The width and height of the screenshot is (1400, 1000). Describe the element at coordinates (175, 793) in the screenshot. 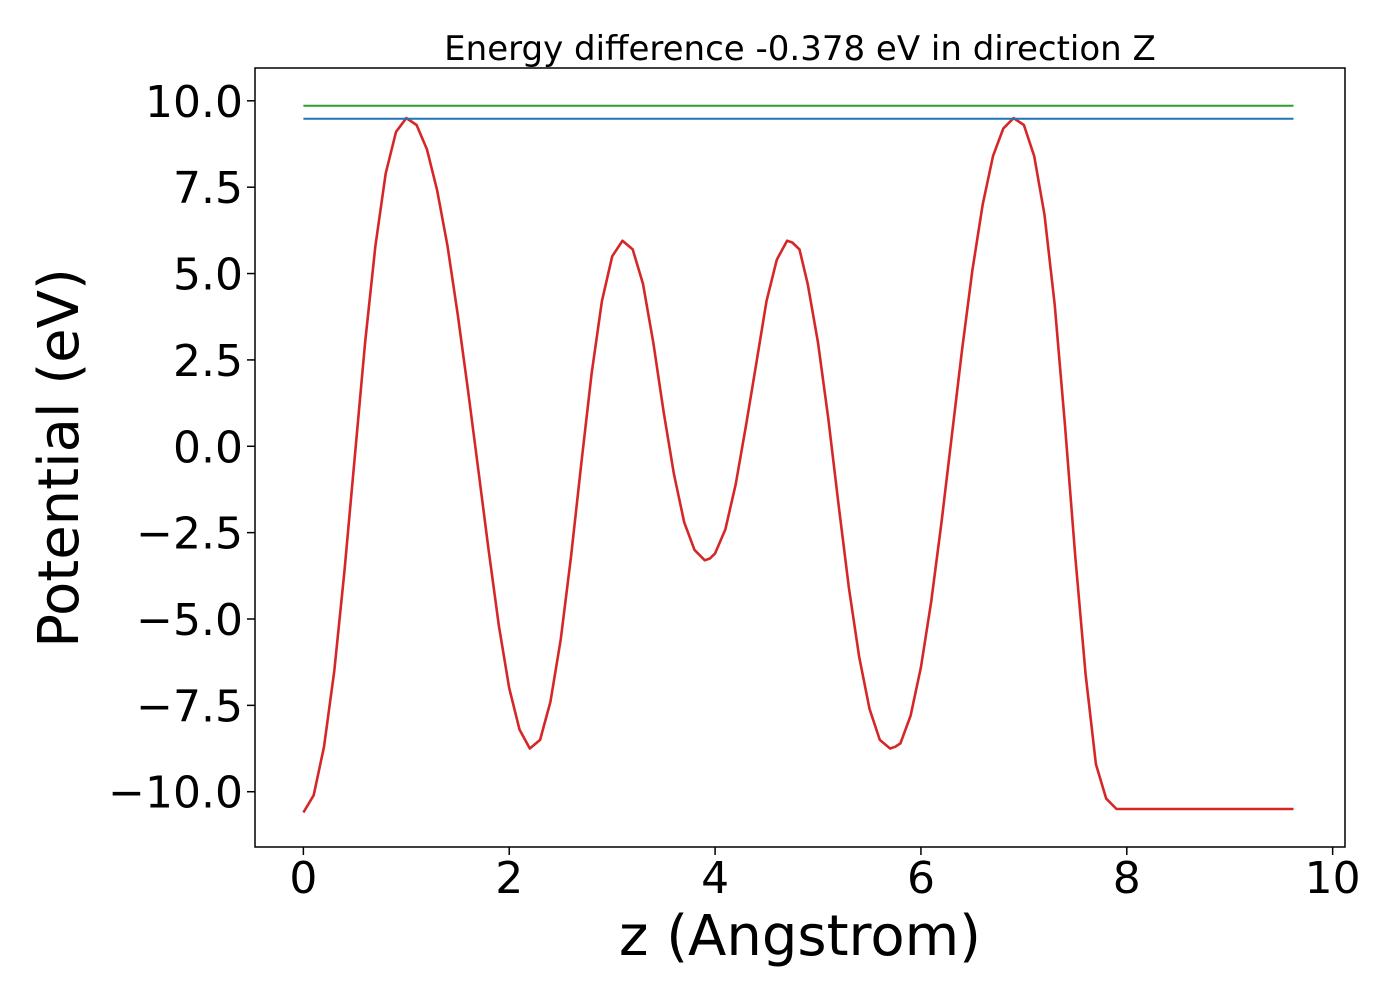

I see `y-tick-label: −10.0` at that location.